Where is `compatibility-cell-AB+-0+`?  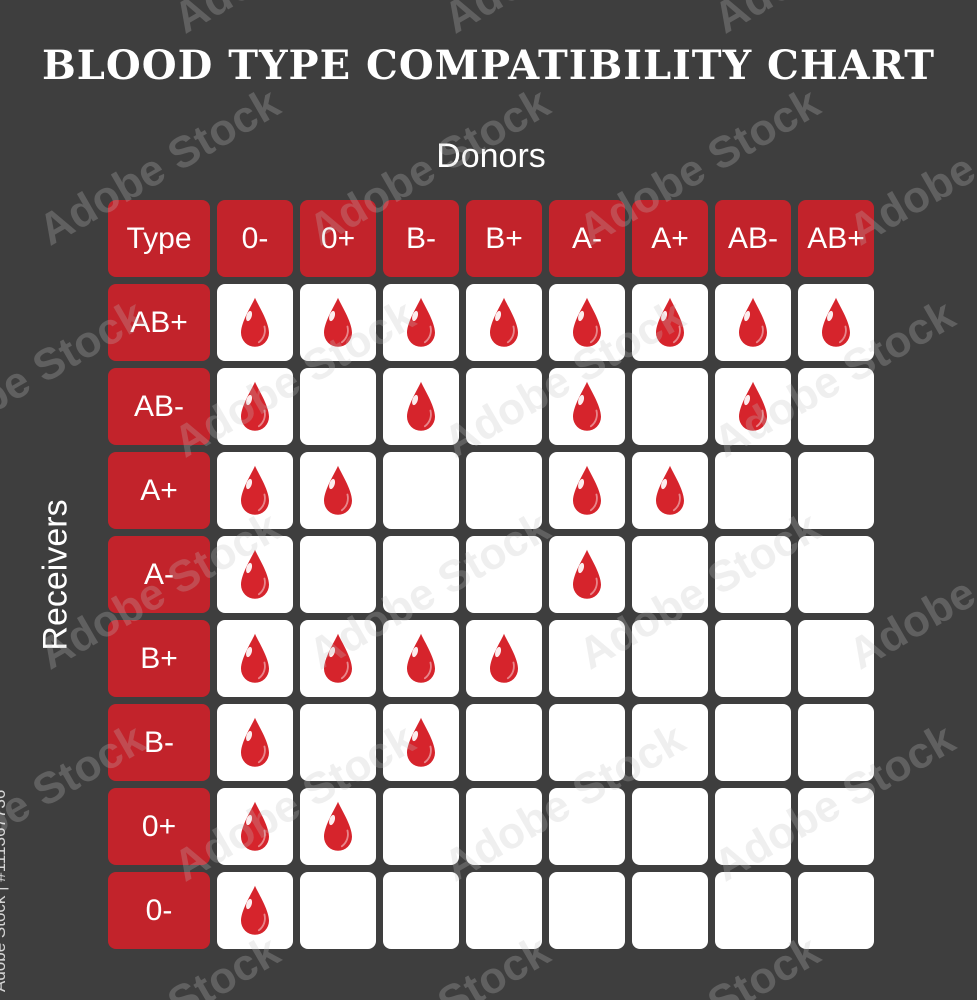
compatibility-cell-AB+-0+ is located at coordinates (338, 322).